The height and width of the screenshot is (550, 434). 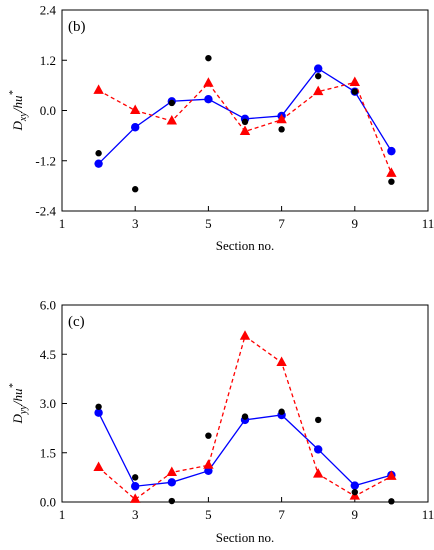 I want to click on y-axis-title: Dxy/hu*, so click(x=18, y=111).